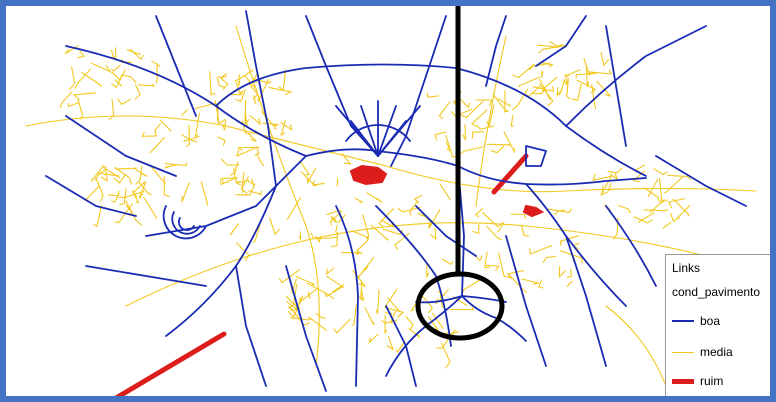 This screenshot has height=402, width=776. What do you see at coordinates (683, 381) in the screenshot?
I see `legend-swatch-ruim` at bounding box center [683, 381].